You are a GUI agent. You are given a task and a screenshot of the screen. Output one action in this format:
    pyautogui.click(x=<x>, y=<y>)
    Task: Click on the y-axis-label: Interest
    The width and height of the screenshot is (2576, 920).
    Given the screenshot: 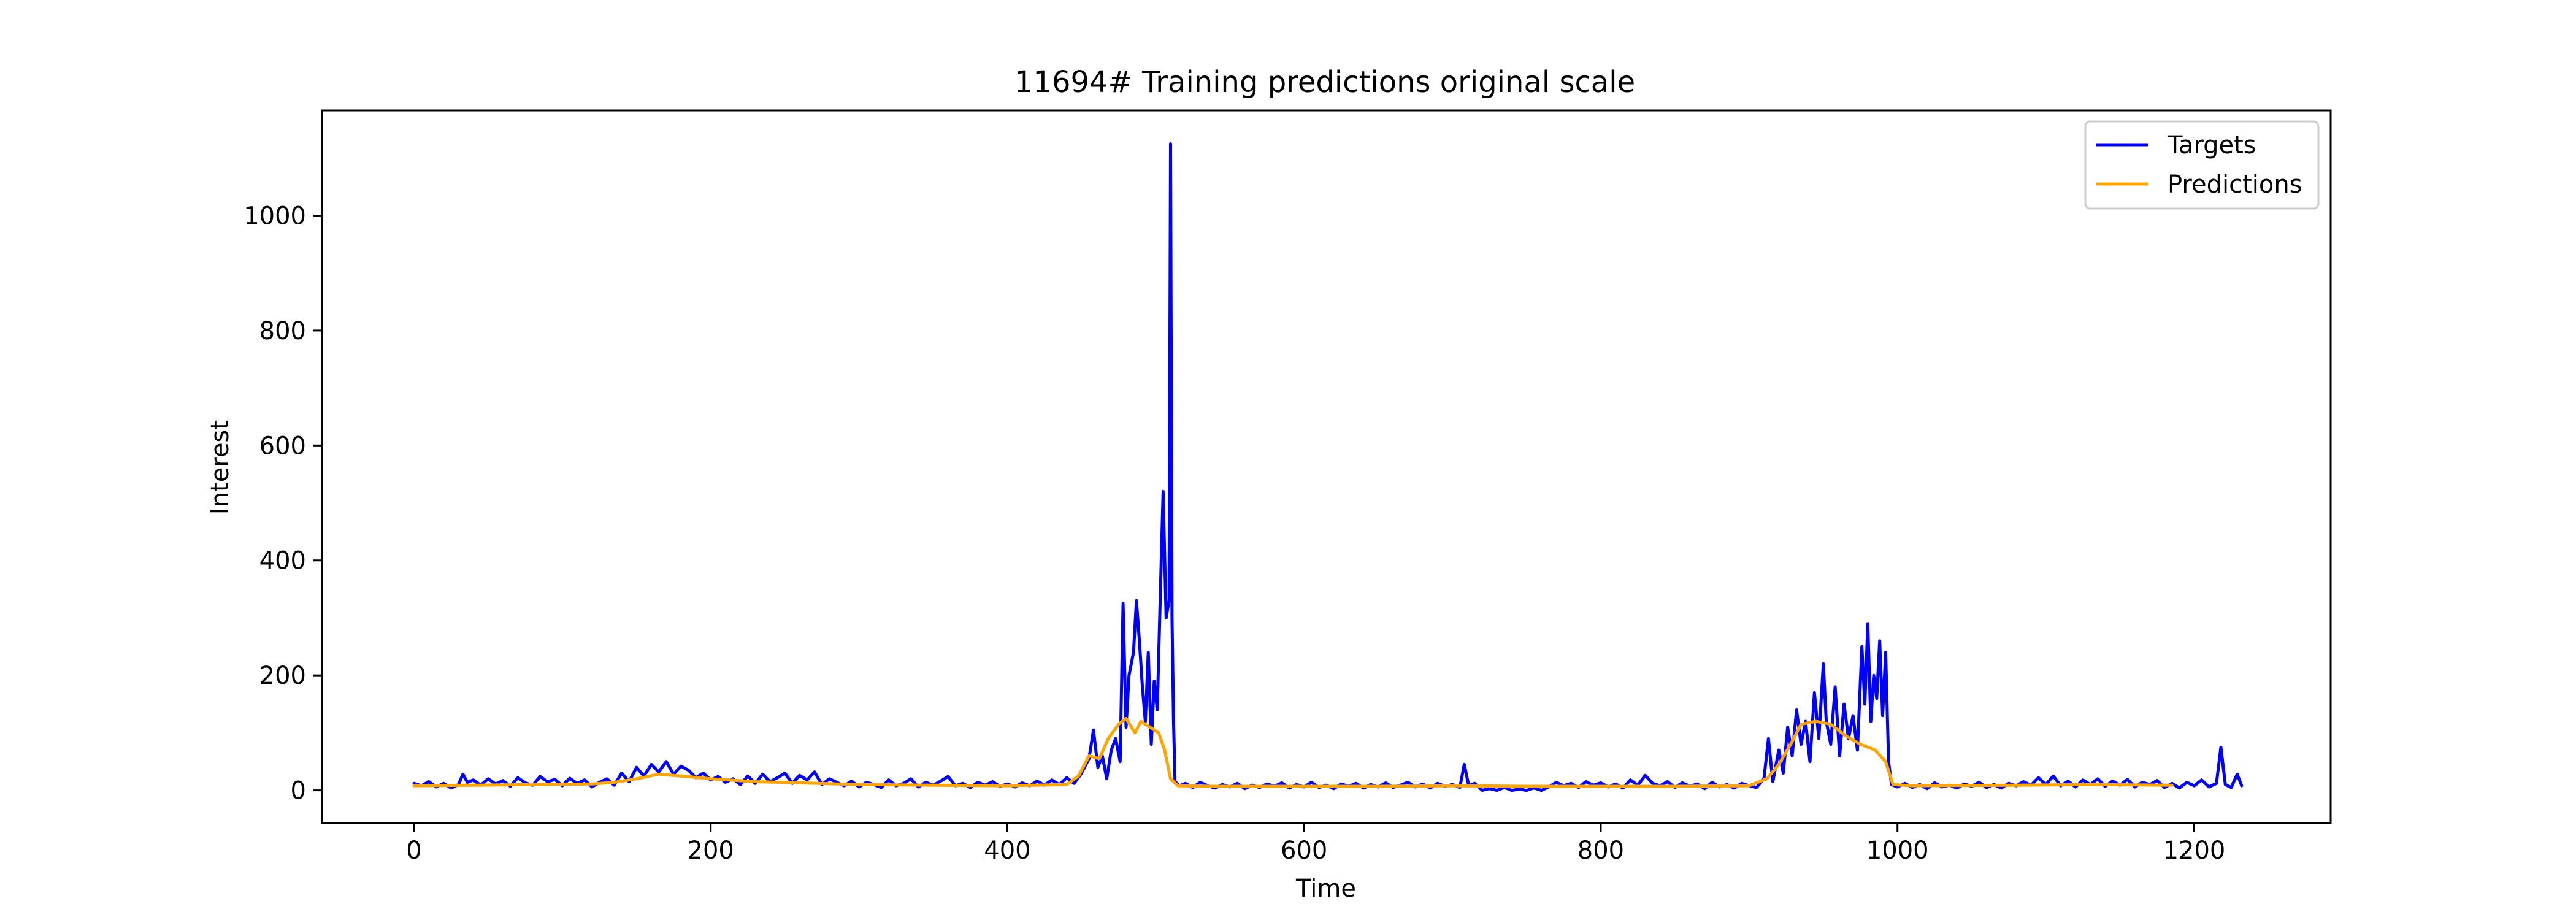 What is the action you would take?
    pyautogui.click(x=220, y=467)
    